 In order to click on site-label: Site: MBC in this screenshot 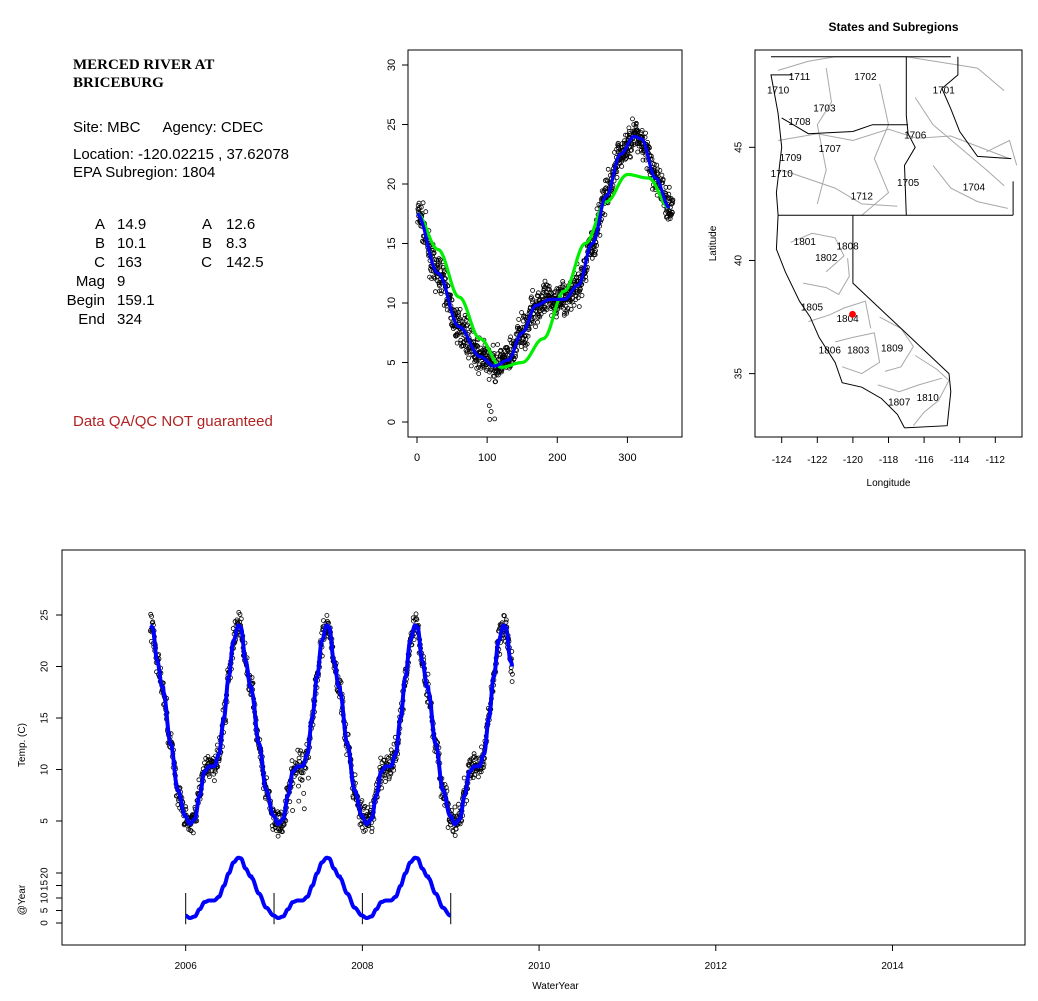, I will do `click(107, 127)`.